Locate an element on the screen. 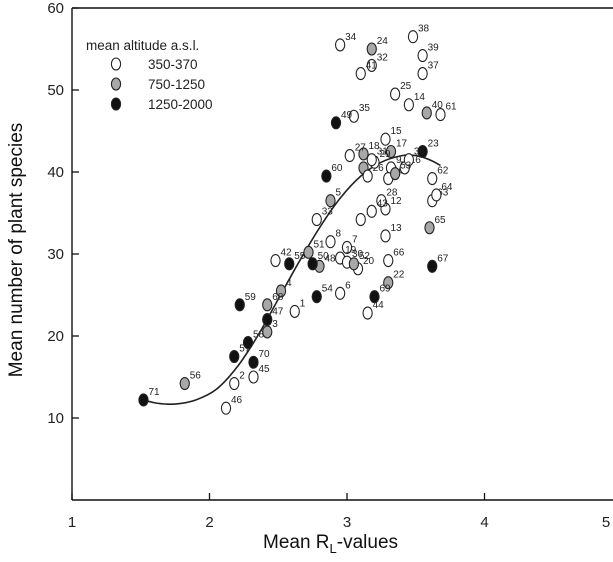 This screenshot has height=562, width=613. point-label-35: 35 is located at coordinates (365, 108).